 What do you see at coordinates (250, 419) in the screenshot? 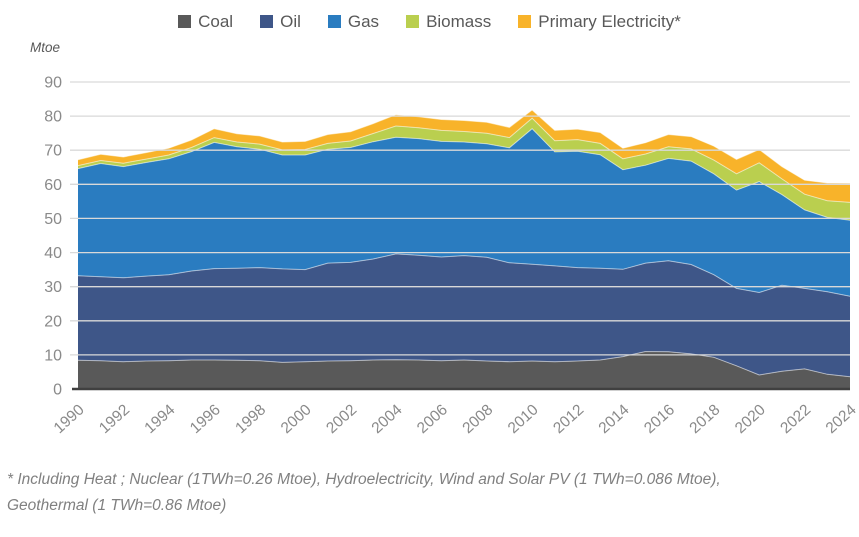
I see `x-tick-1998: 1998` at bounding box center [250, 419].